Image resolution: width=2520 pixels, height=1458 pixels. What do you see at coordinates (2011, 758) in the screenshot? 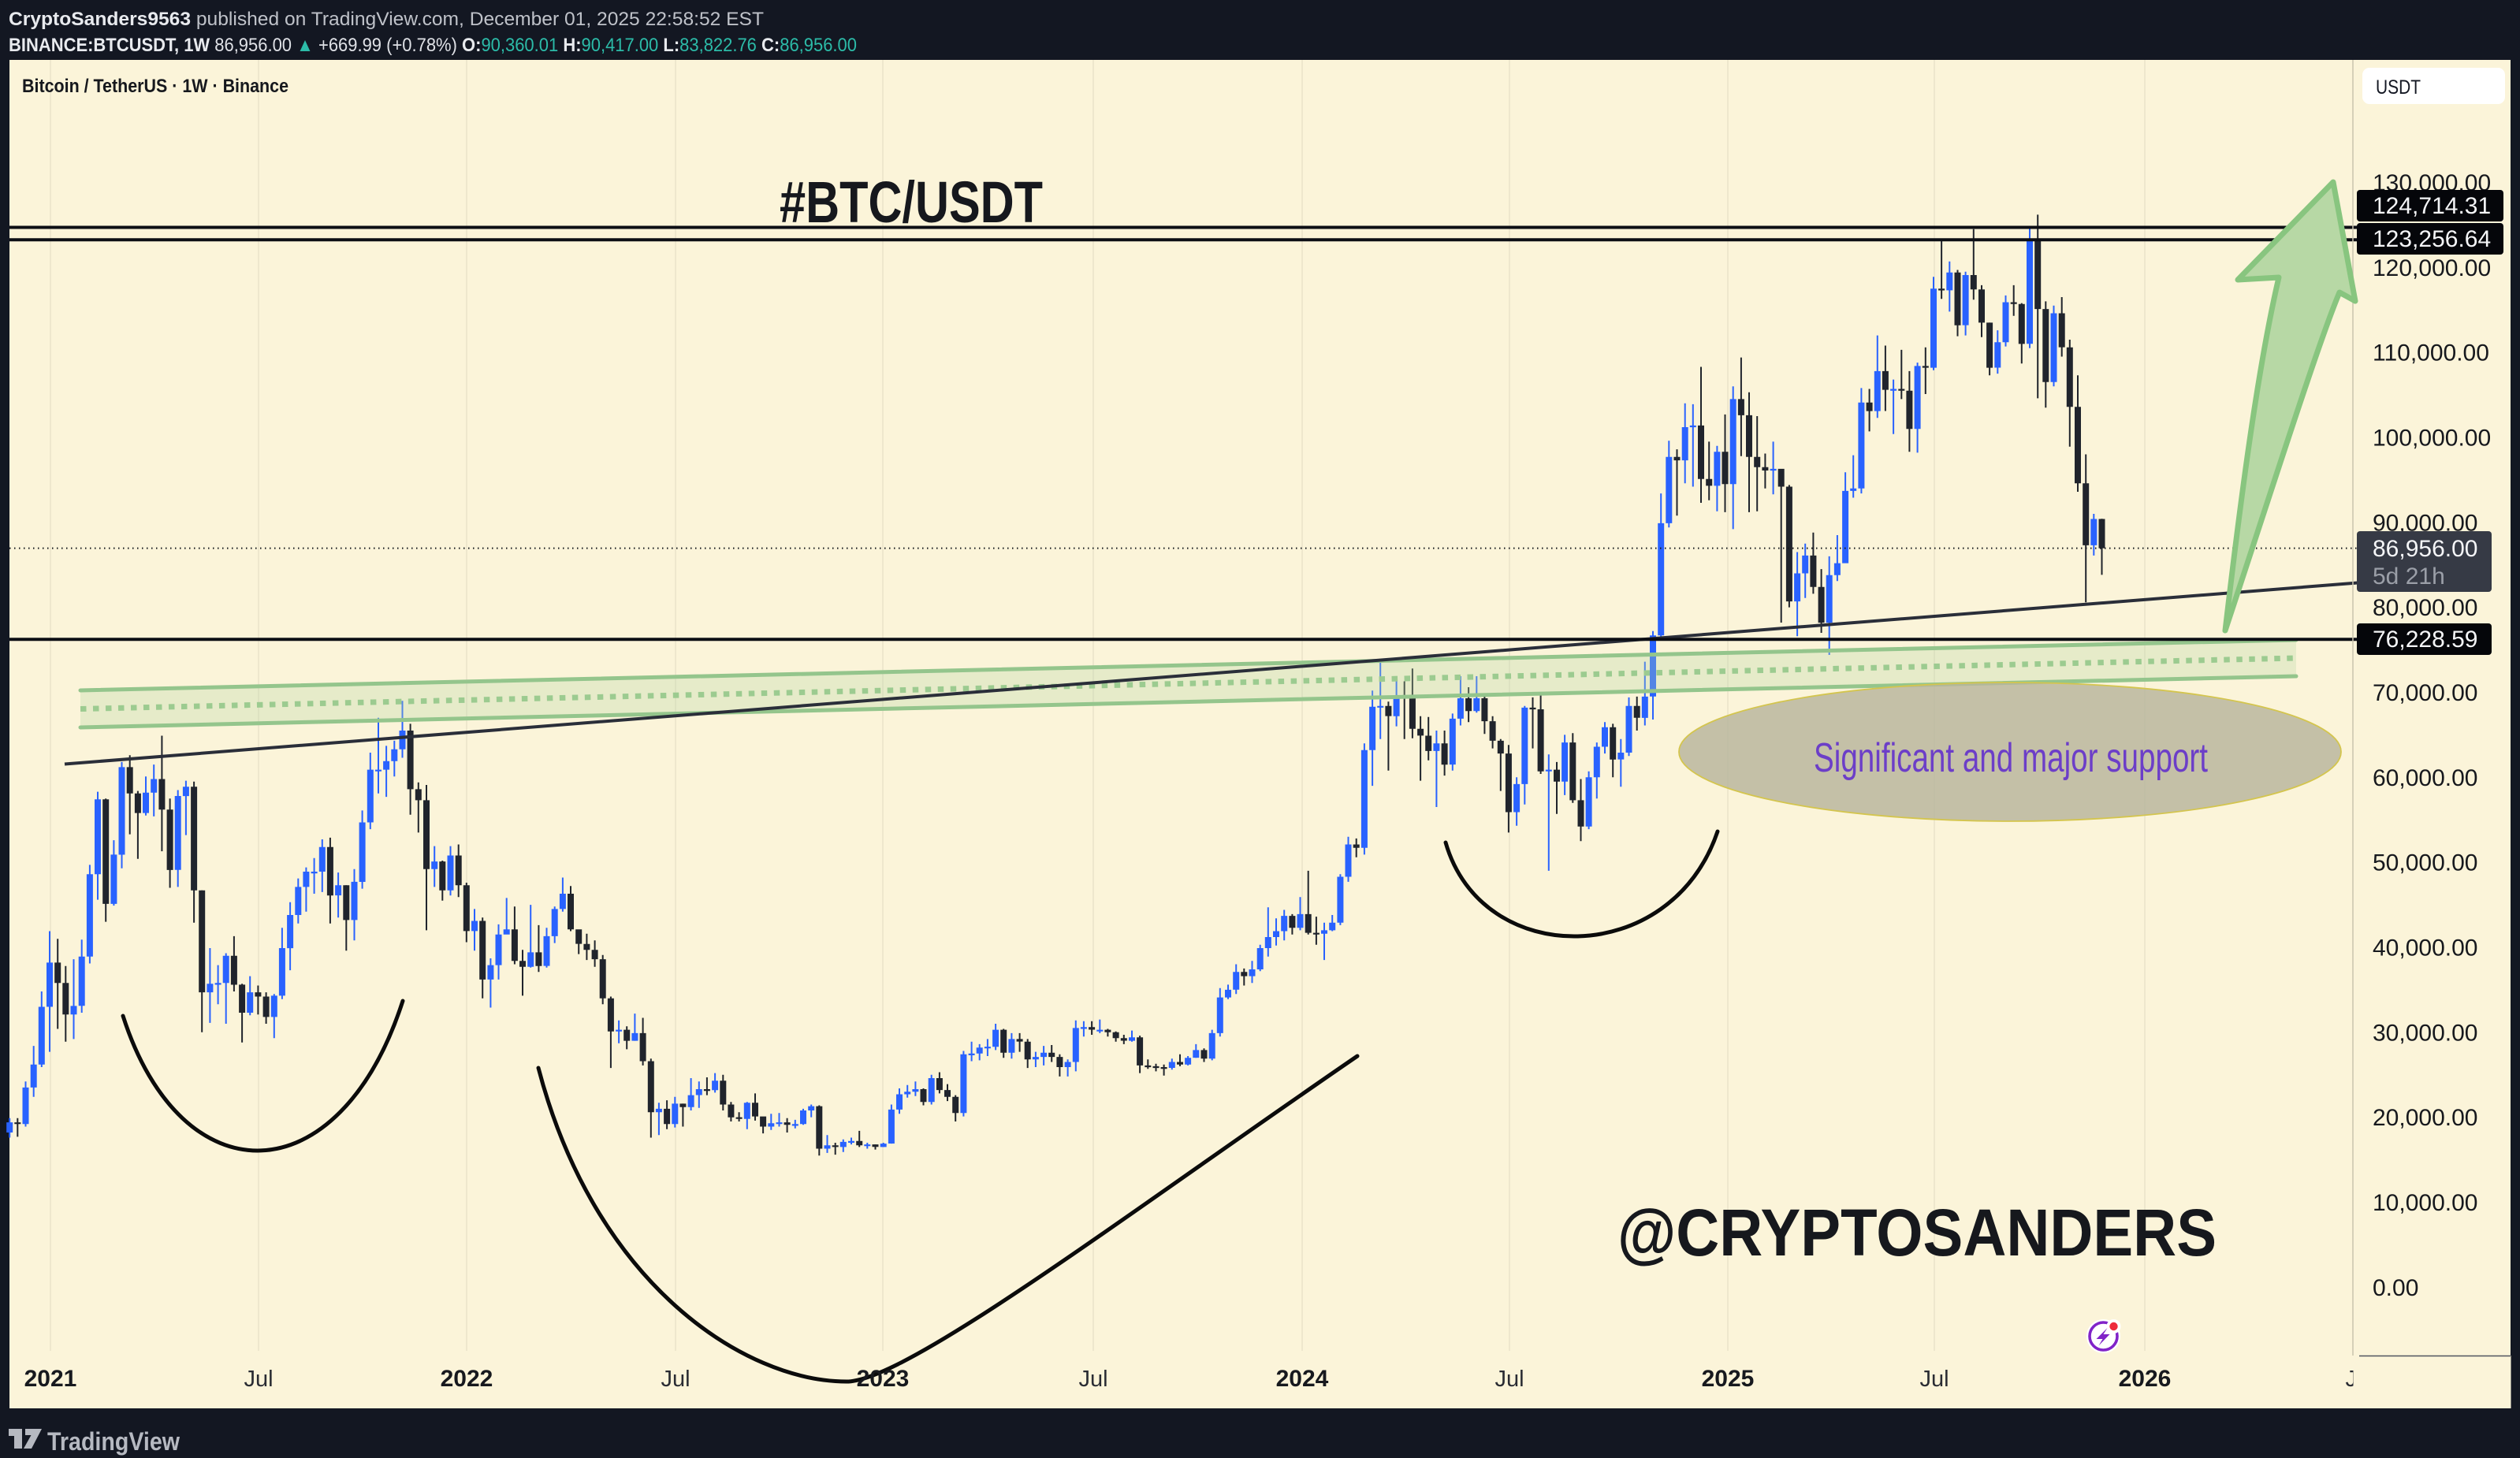
I see `svg-text: Significant and major support` at bounding box center [2011, 758].